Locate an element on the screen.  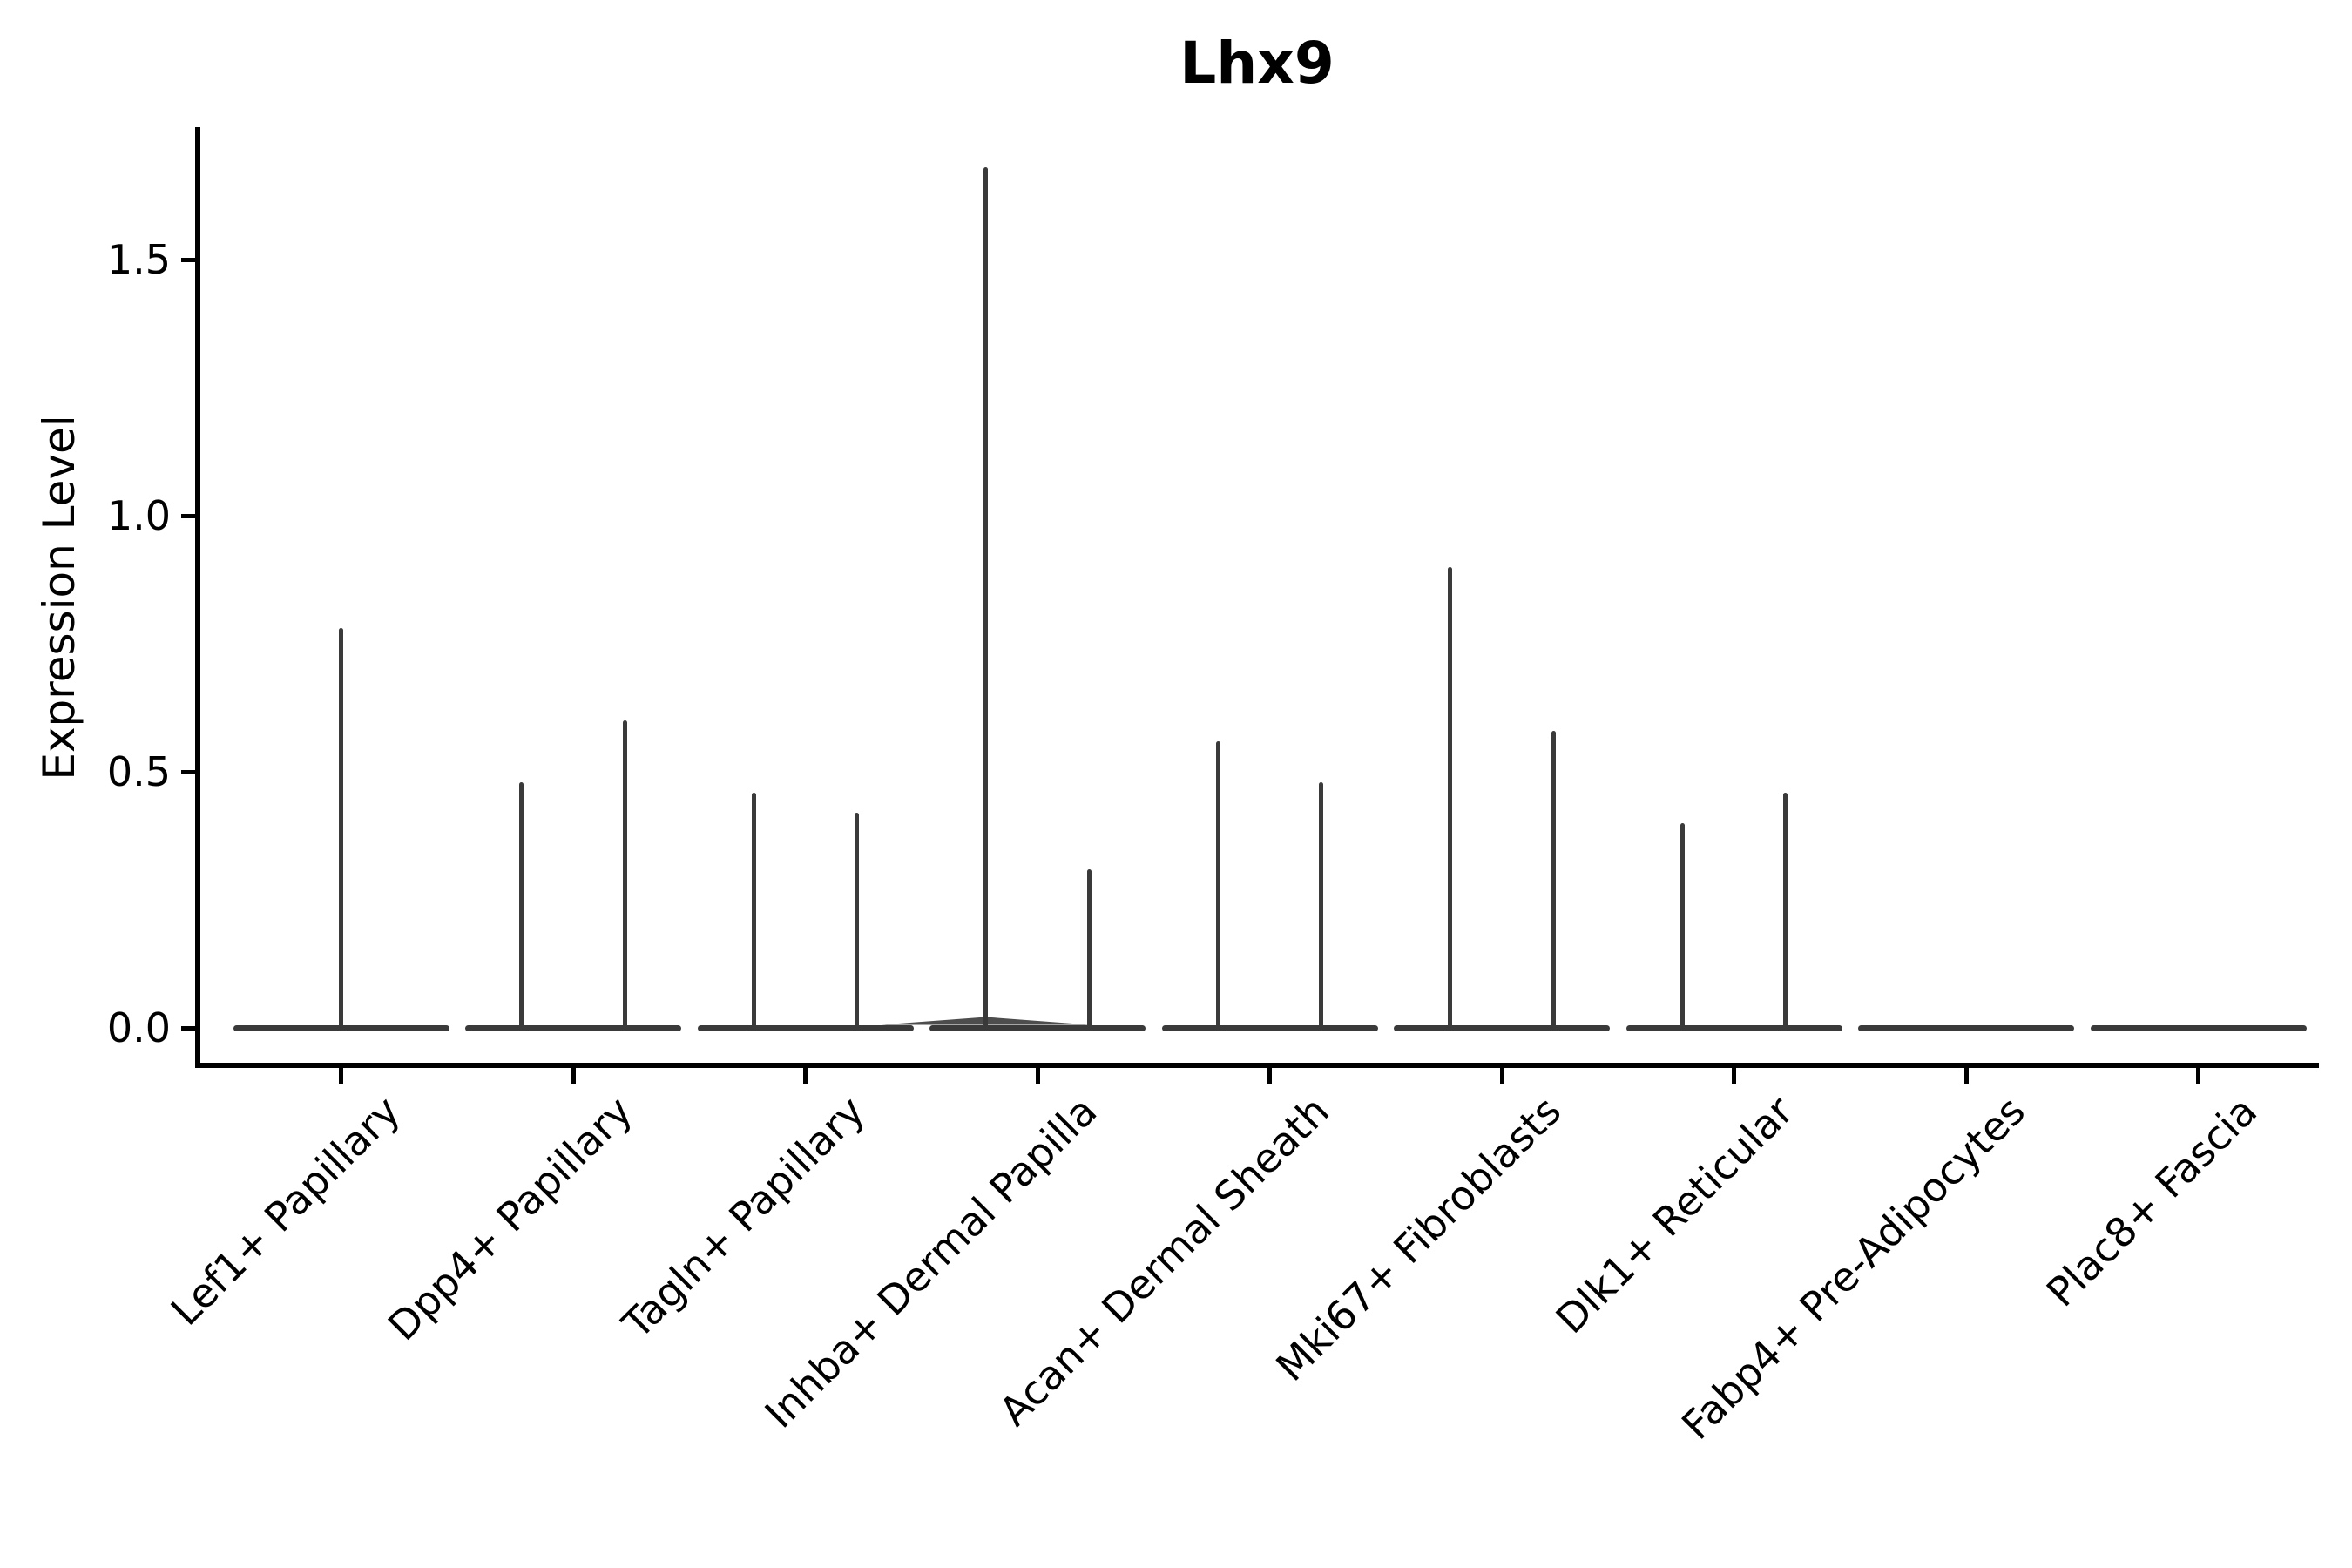
x-tick-label-text: Lef1+ Papillary is located at coordinates (285, 1211).